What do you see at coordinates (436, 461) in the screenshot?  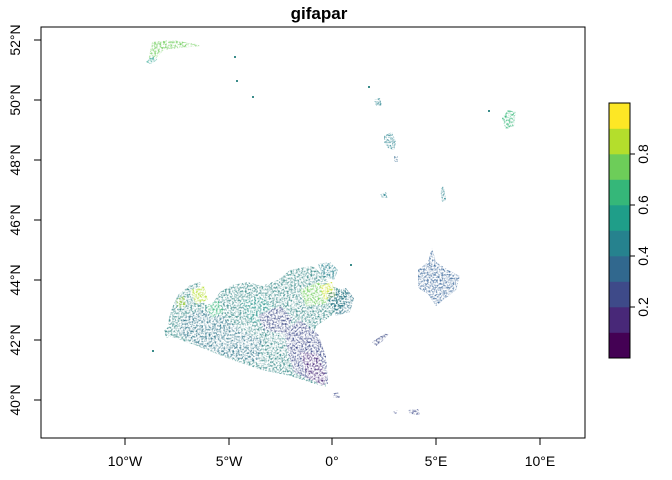 I see `x-tick-label: 5°E` at bounding box center [436, 461].